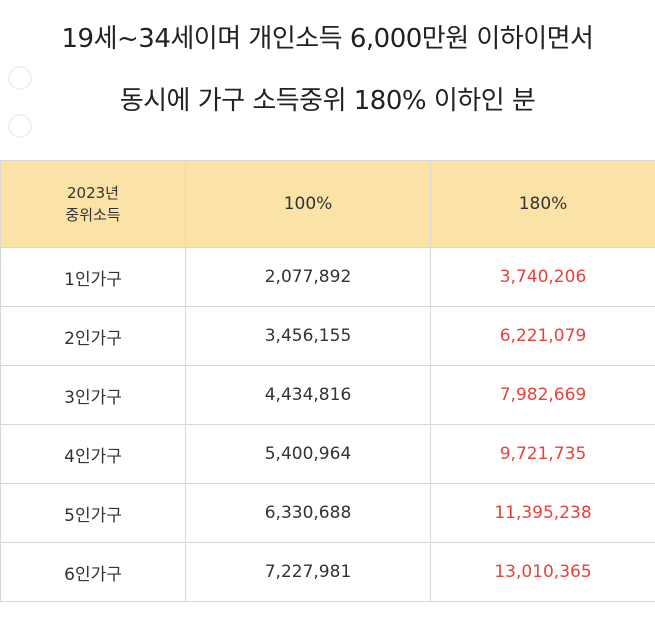  What do you see at coordinates (327, 39) in the screenshot?
I see `eligibility-line-1: 19세~34세이며 개인소득 6,000만원 이하이면서` at bounding box center [327, 39].